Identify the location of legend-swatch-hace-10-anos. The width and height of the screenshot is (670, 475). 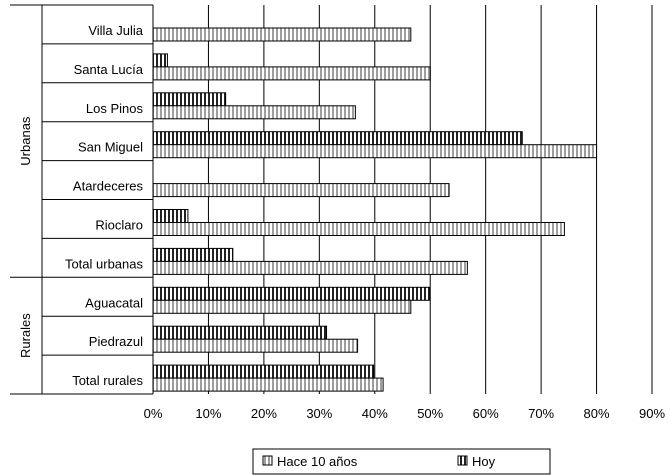
(267, 460).